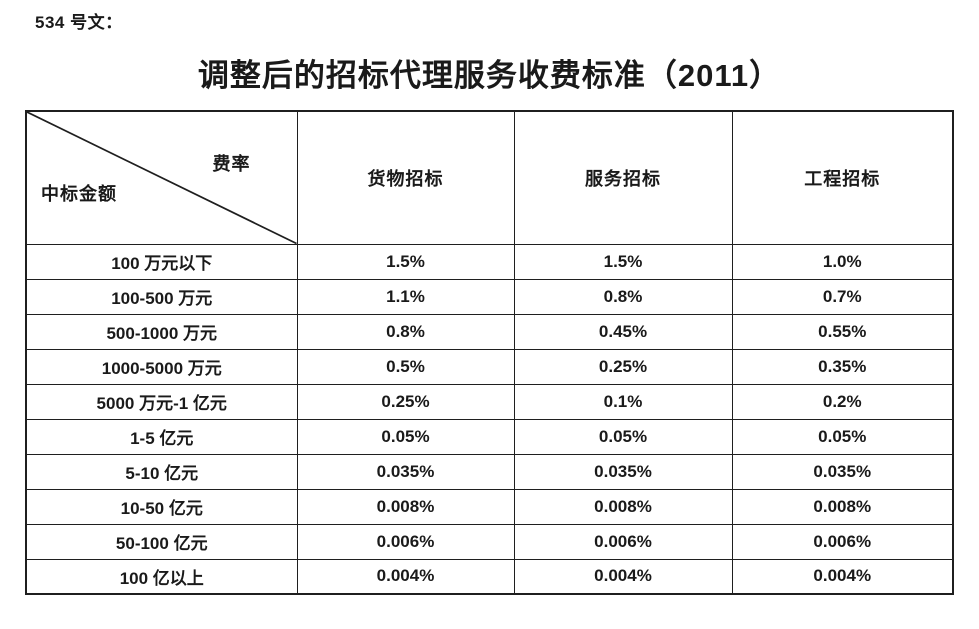 Image resolution: width=979 pixels, height=629 pixels. What do you see at coordinates (623, 506) in the screenshot?
I see `rate-services: 0.008%` at bounding box center [623, 506].